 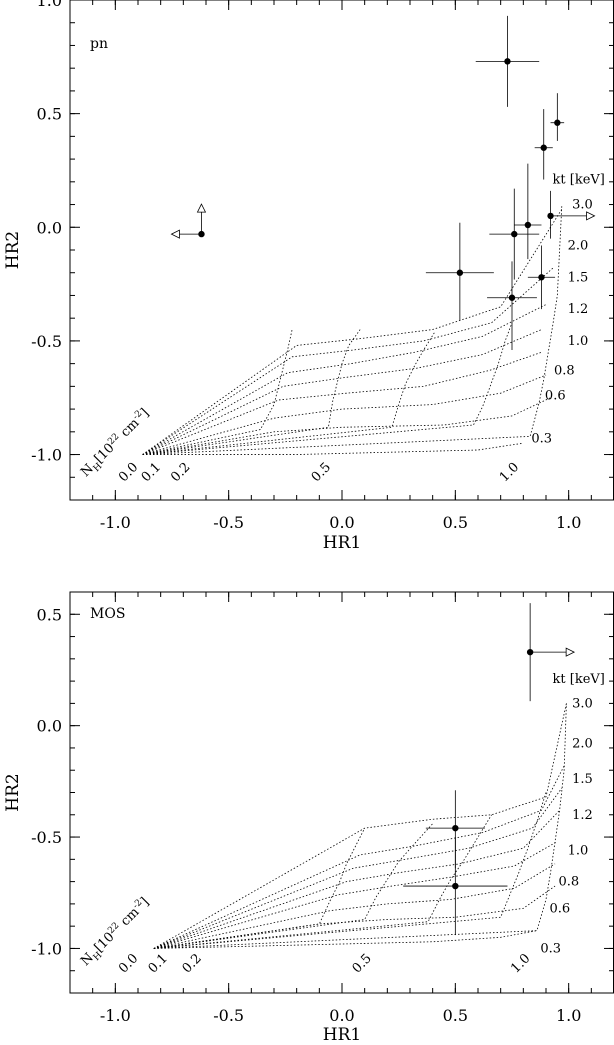 I want to click on panel-tag: pn, so click(x=99, y=44).